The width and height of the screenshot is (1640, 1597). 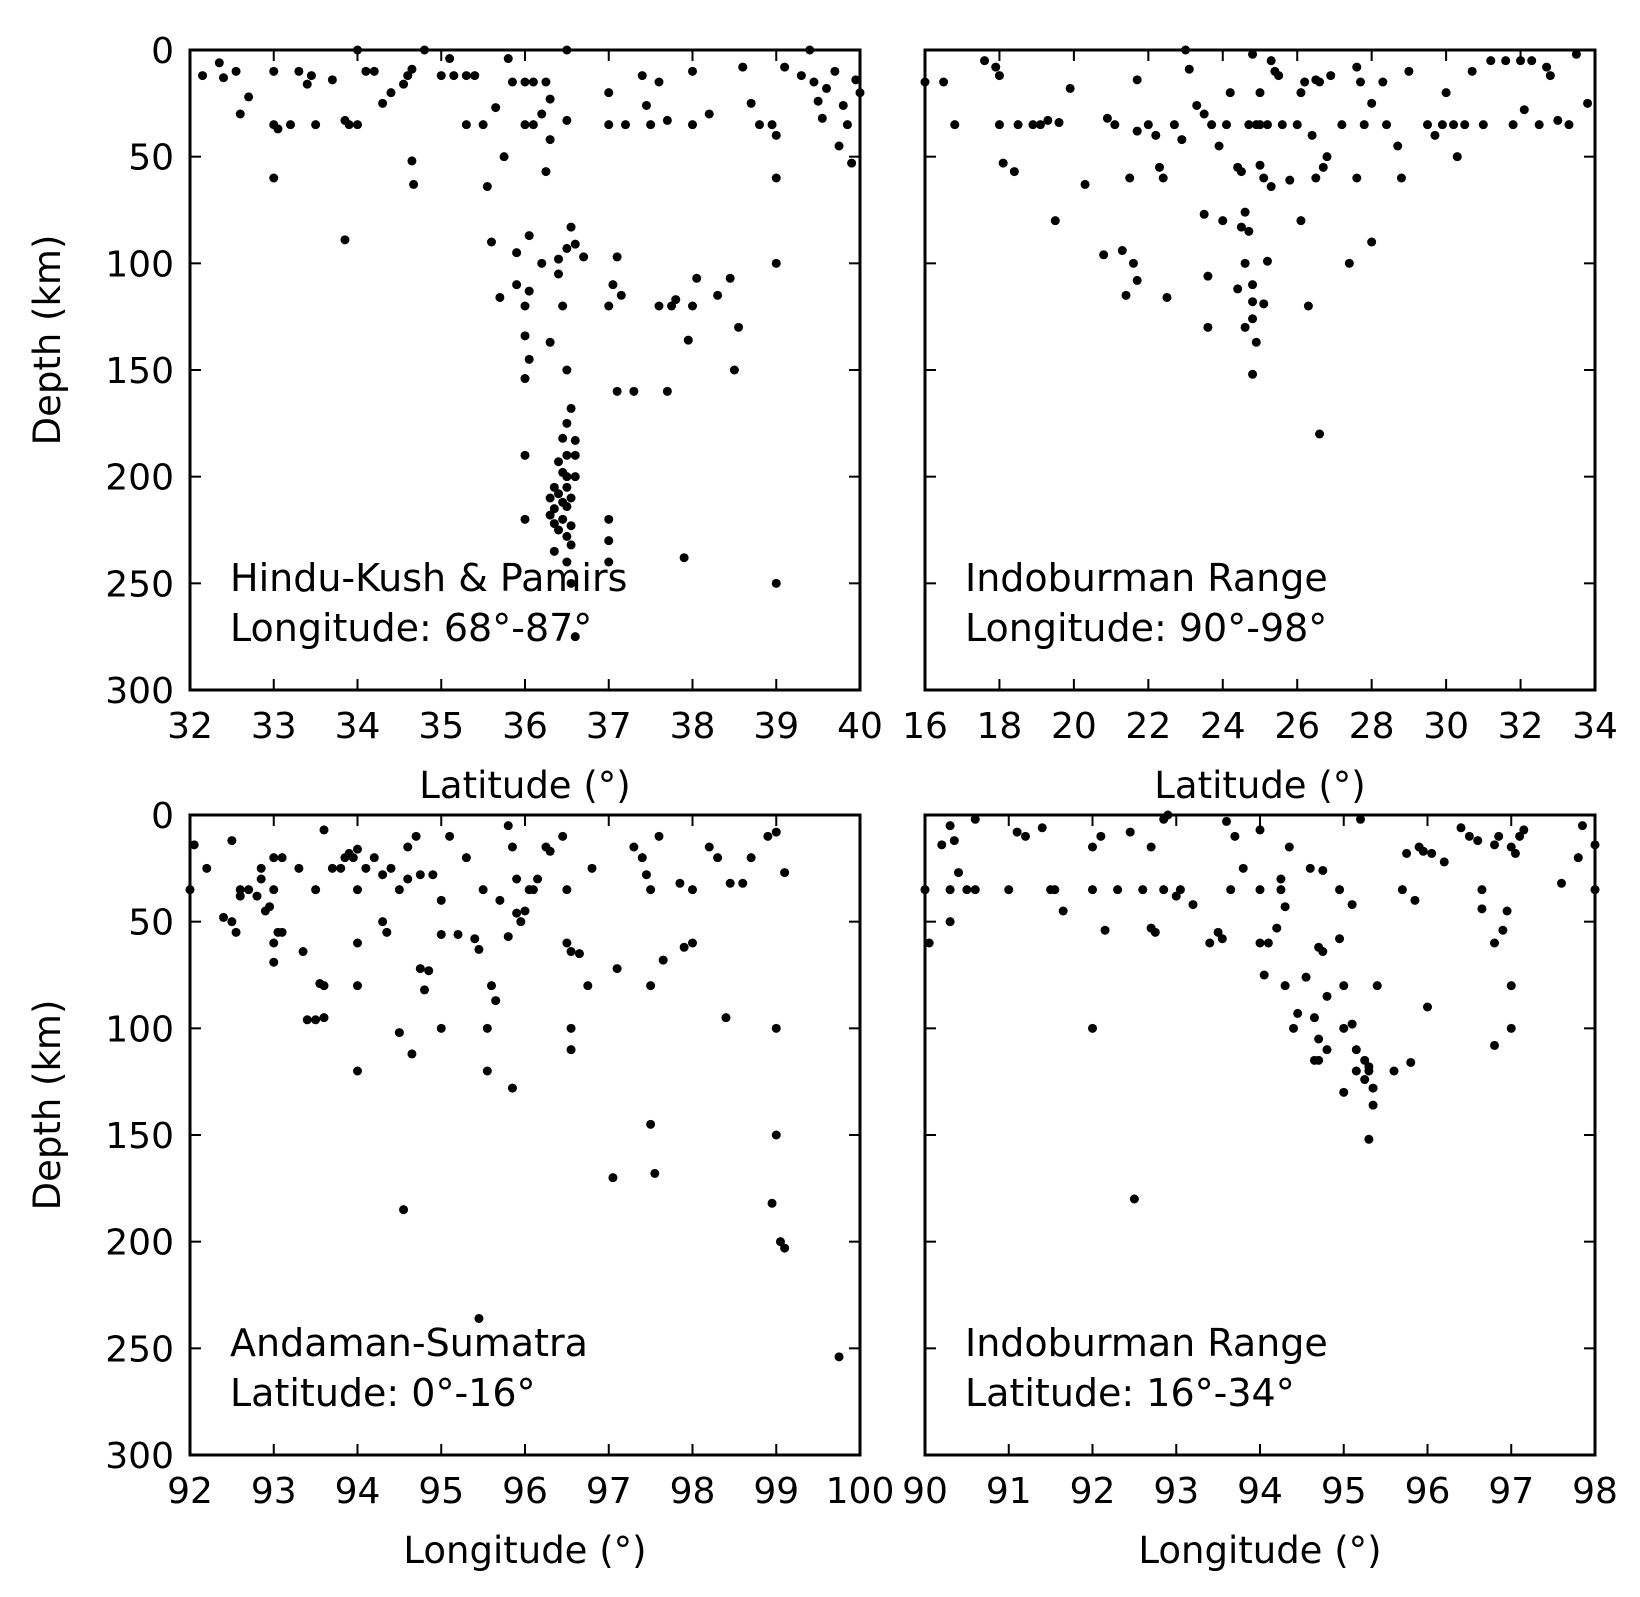 What do you see at coordinates (1000, 726) in the screenshot?
I see `x-tick-label: 18` at bounding box center [1000, 726].